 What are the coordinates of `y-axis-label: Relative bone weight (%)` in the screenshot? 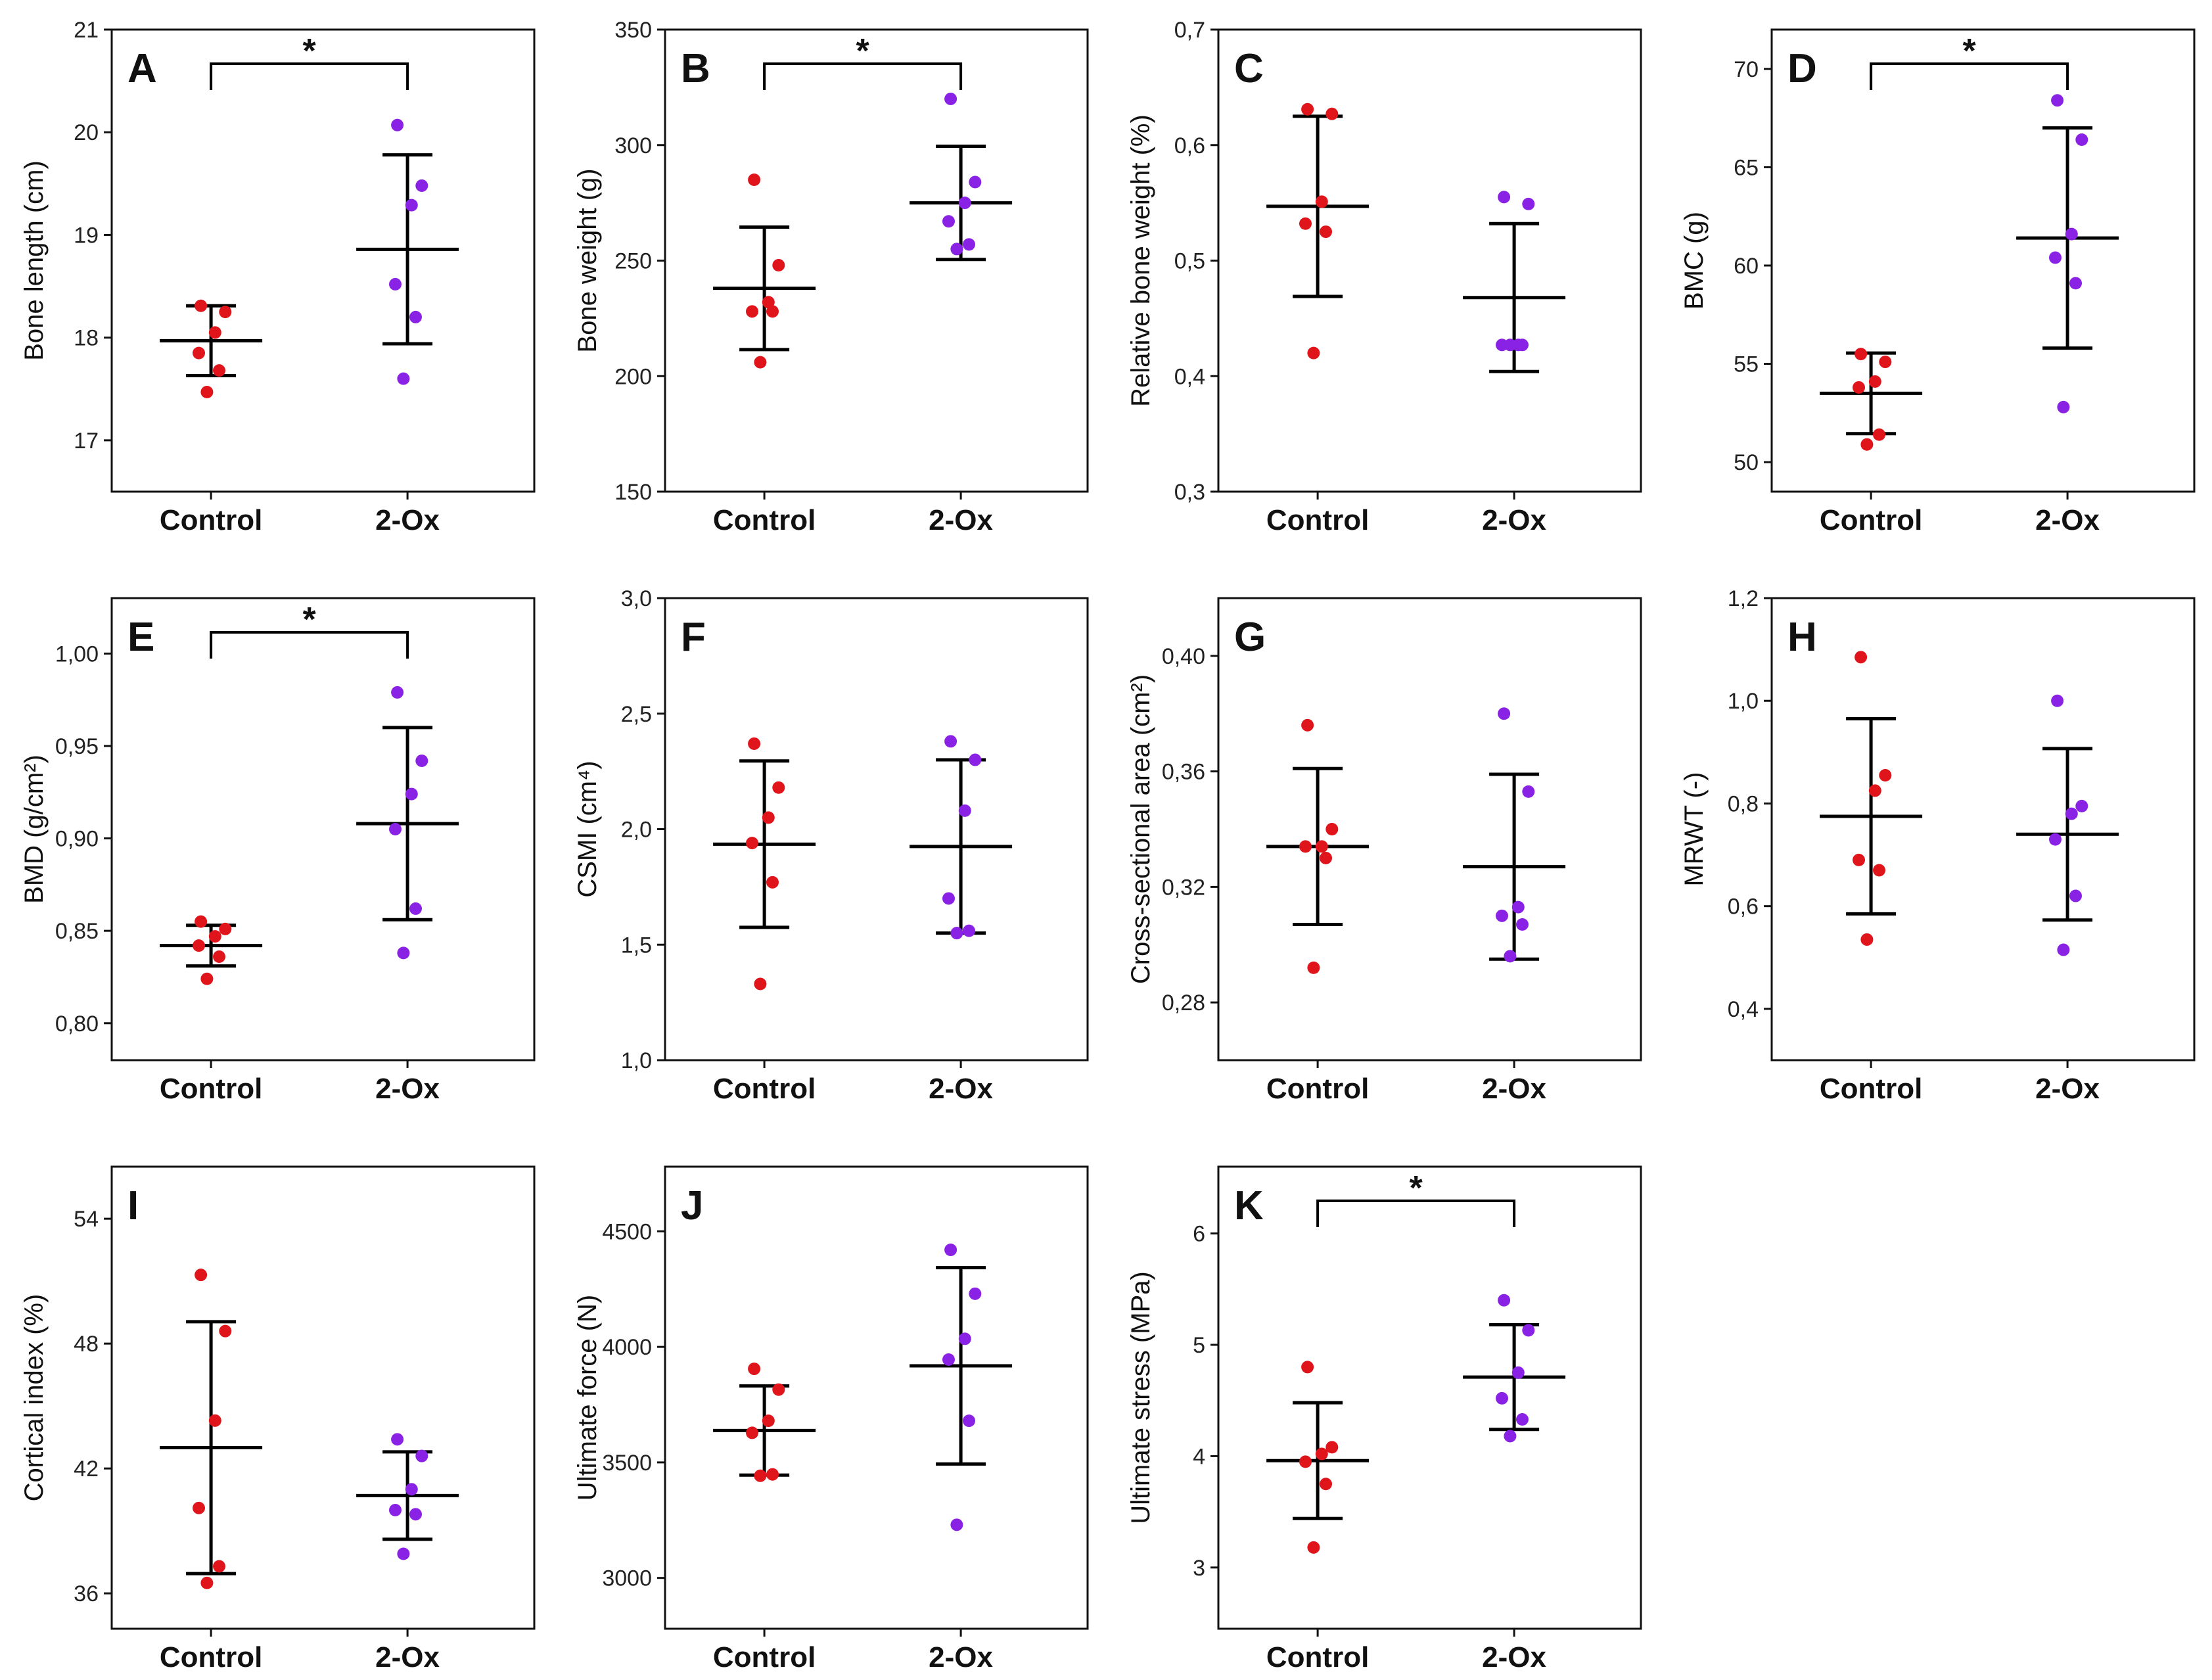 It's located at (1140, 260).